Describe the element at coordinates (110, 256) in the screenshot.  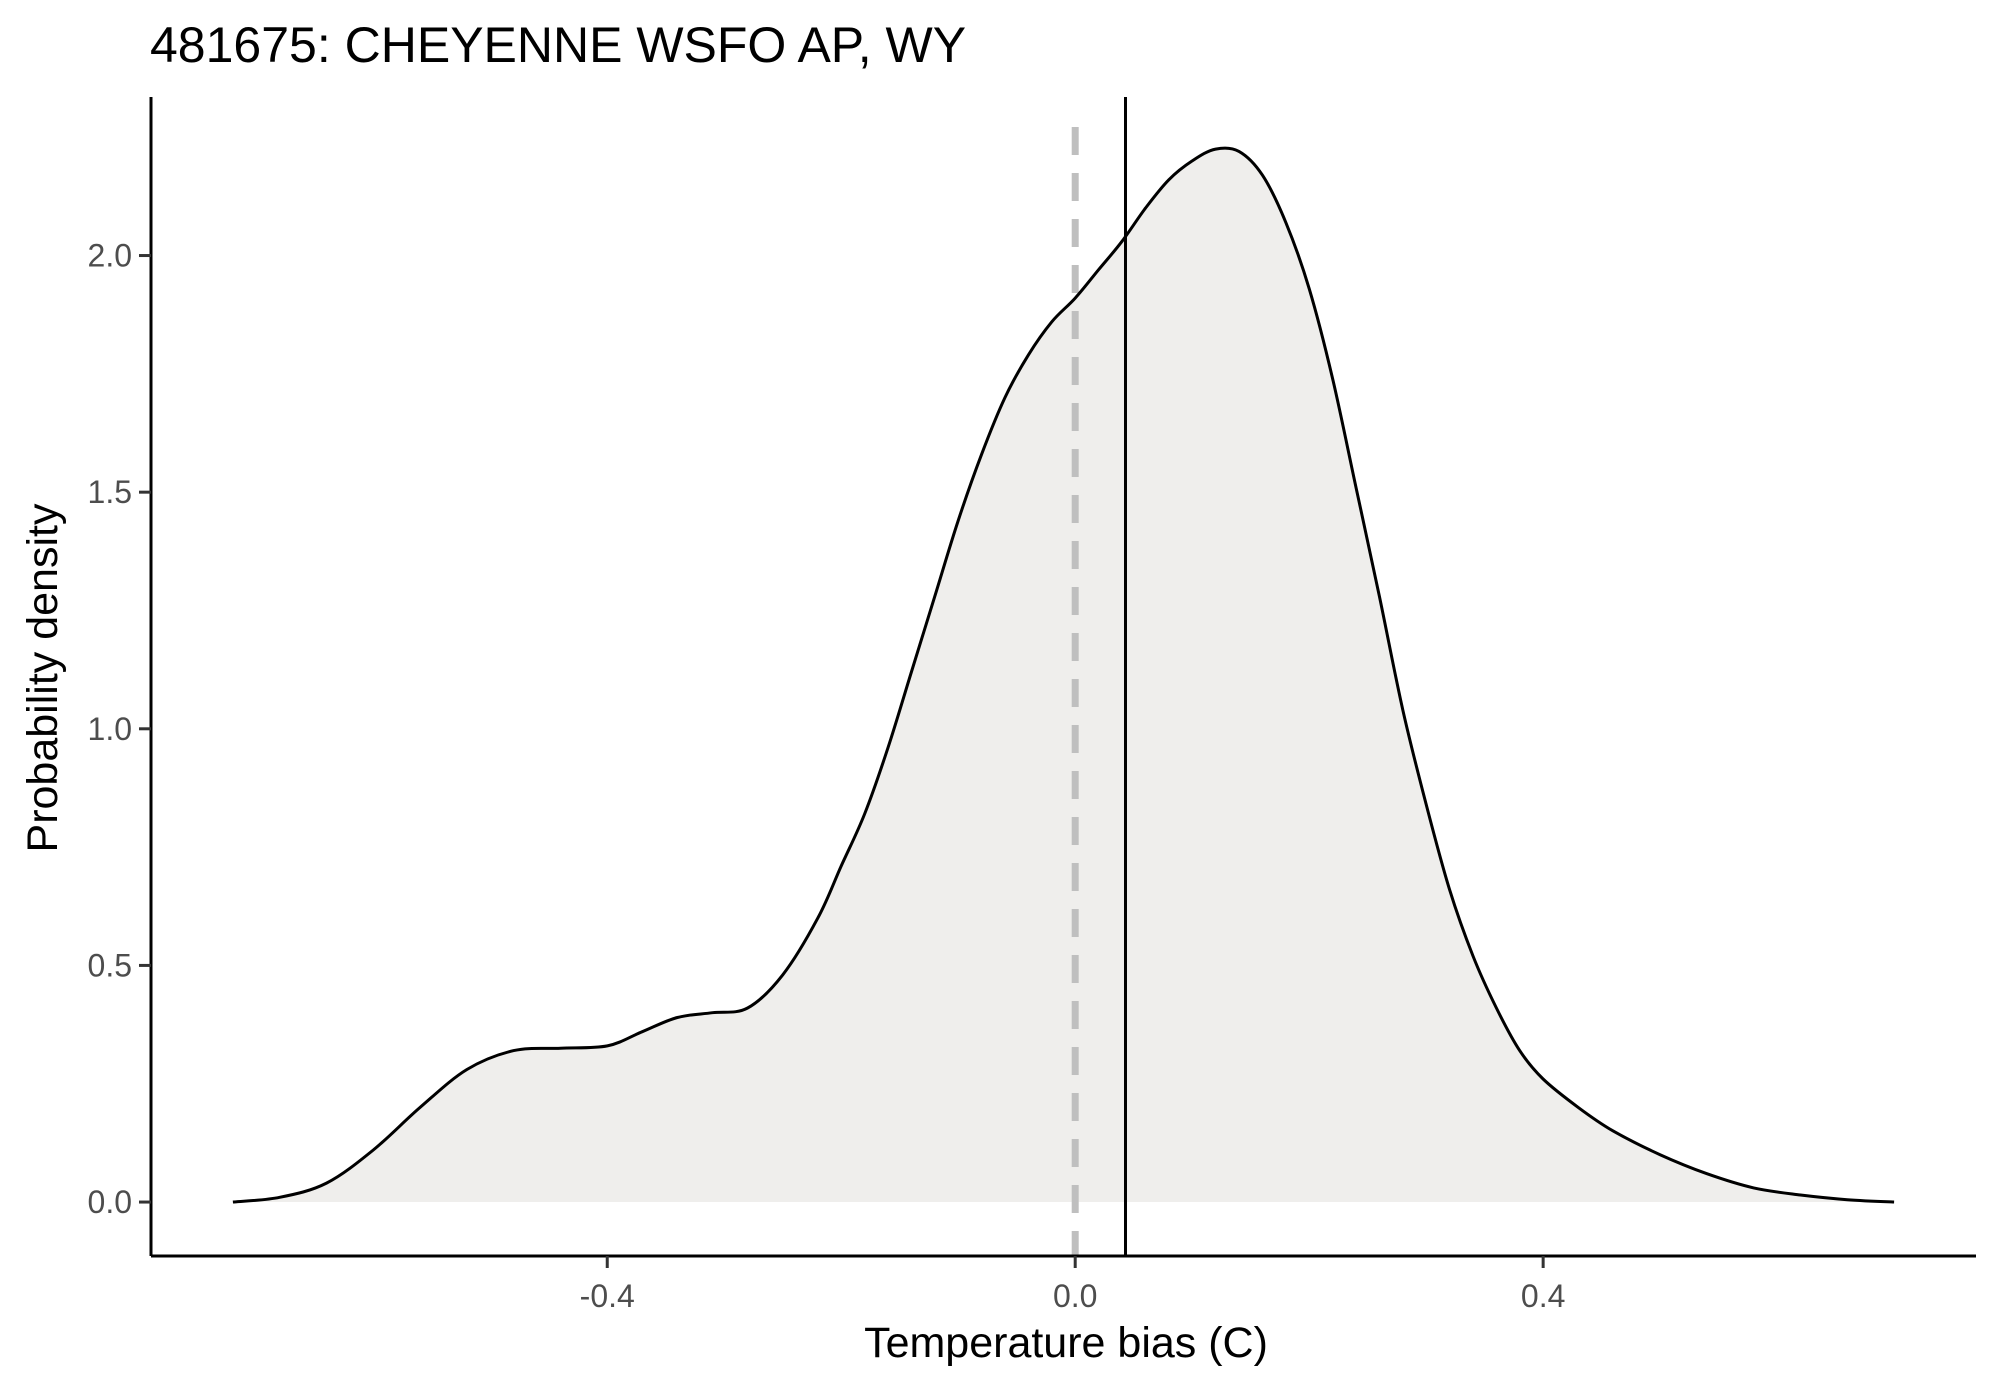
I see `y-tick-label: 2.0` at that location.